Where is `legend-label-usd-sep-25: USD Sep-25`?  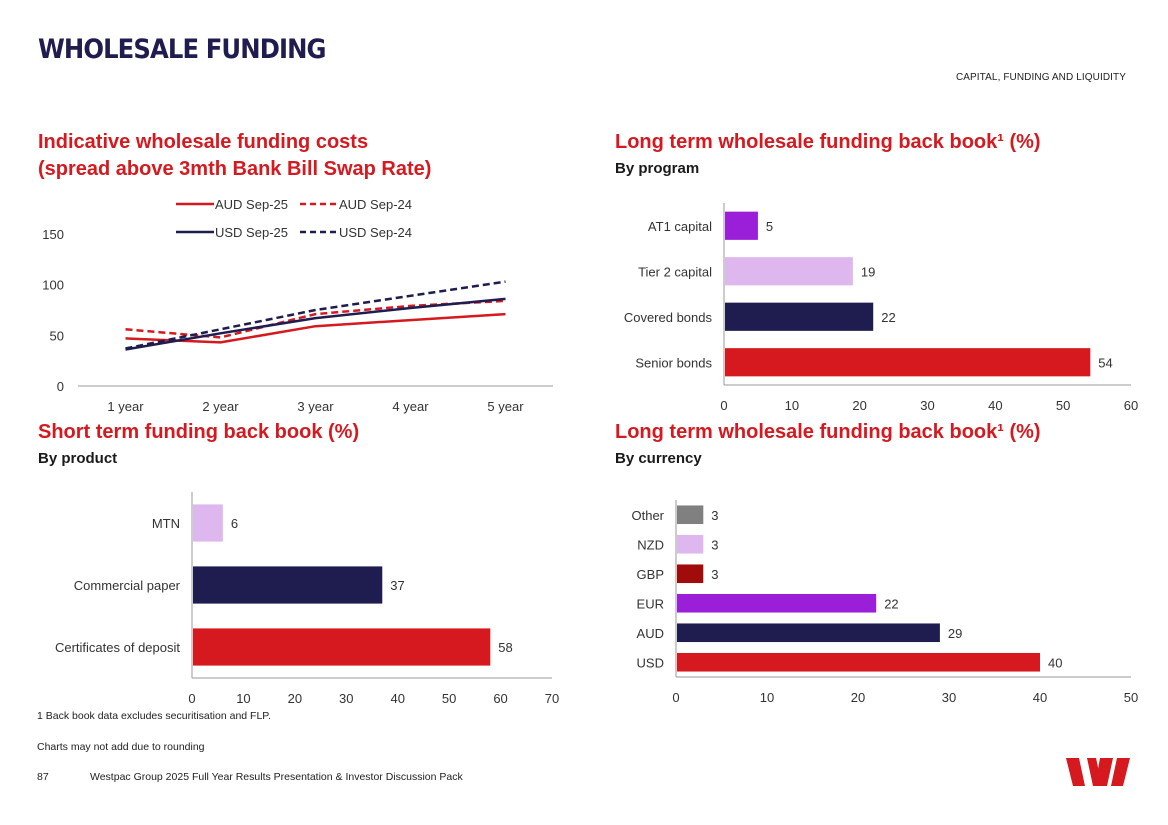
legend-label-usd-sep-25: USD Sep-25 is located at coordinates (251, 232).